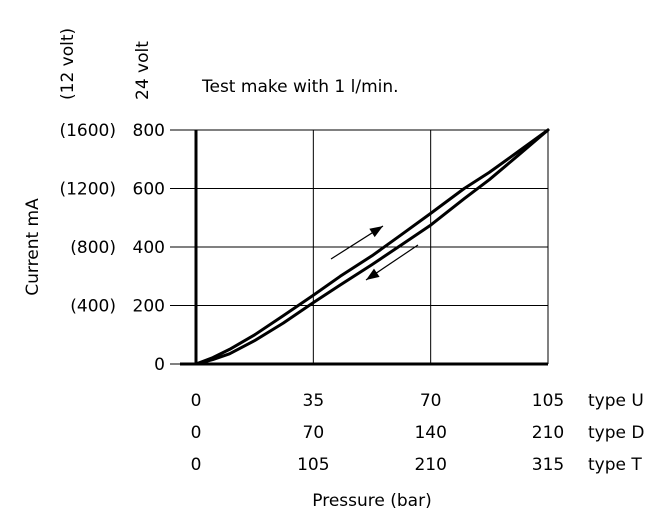 The height and width of the screenshot is (516, 656). Describe the element at coordinates (93, 307) in the screenshot. I see `y-tick-label-12v: (400)` at that location.